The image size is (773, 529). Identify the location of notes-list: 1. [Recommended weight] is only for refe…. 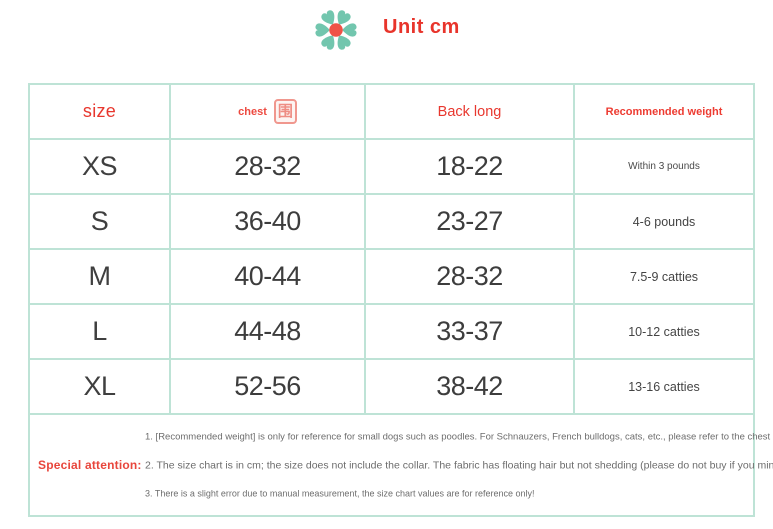
(459, 465).